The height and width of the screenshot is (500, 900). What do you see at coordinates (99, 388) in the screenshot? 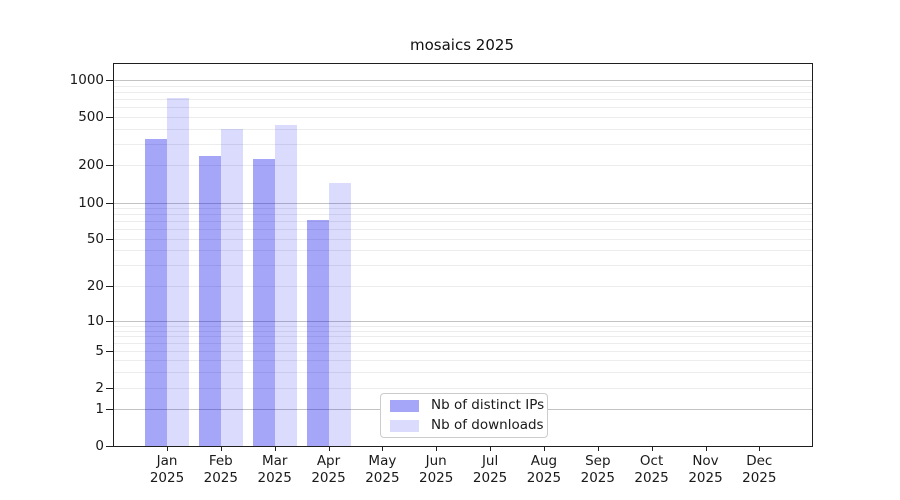
I see `y-tick-label: 2` at bounding box center [99, 388].